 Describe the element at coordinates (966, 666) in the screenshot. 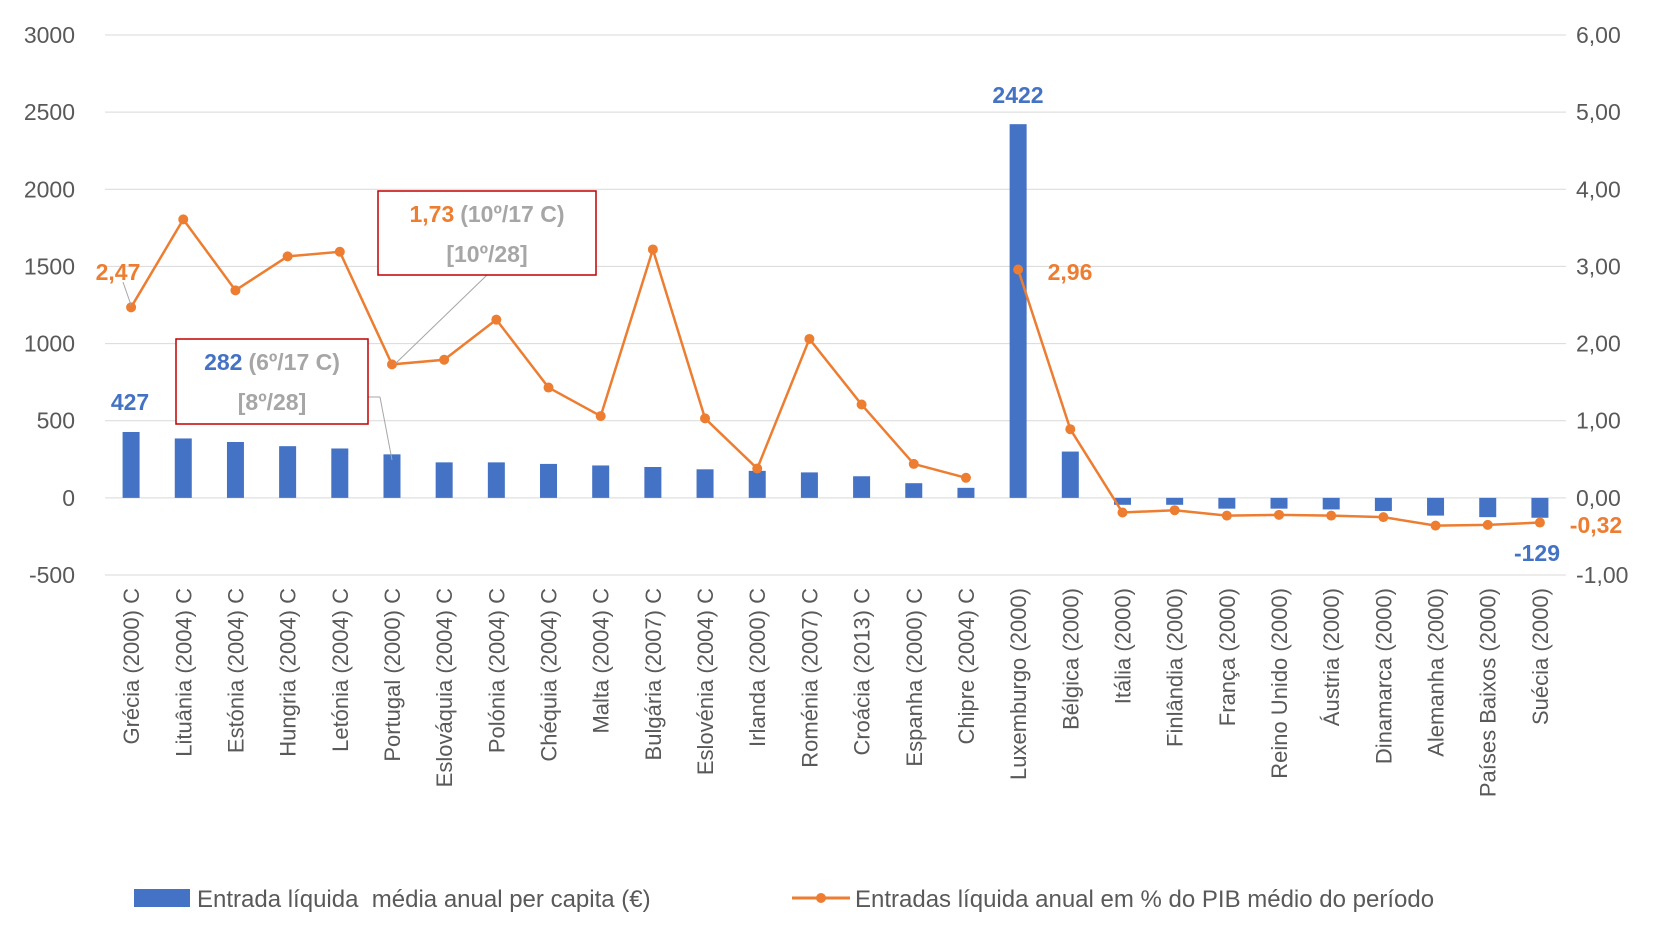

I see `category-label: Chipre (2004) C` at that location.